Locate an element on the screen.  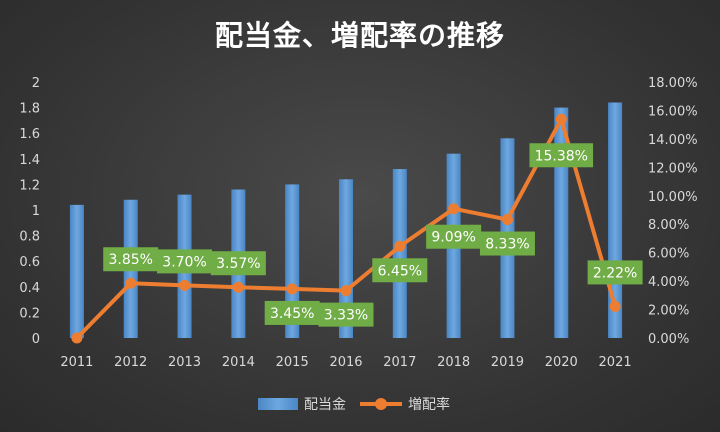
x-tick-label: 2015 is located at coordinates (292, 362).